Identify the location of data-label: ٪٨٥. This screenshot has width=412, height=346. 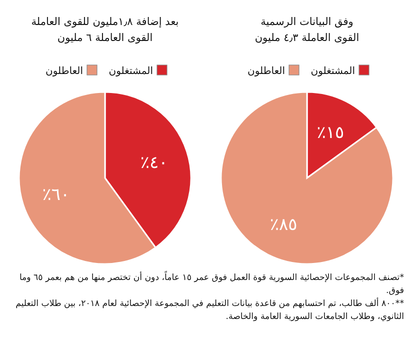
(284, 224).